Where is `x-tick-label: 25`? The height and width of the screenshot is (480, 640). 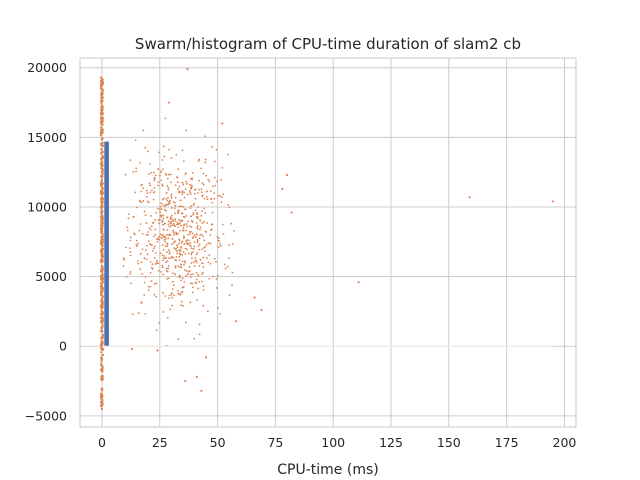 x-tick-label: 25 is located at coordinates (160, 442).